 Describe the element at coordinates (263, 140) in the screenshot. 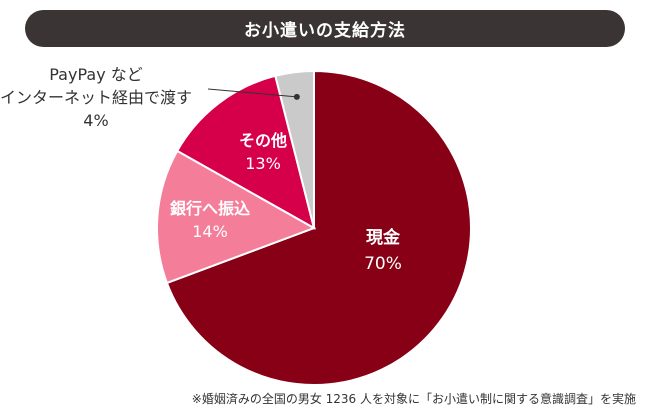

I see `slice-label-text: その他` at that location.